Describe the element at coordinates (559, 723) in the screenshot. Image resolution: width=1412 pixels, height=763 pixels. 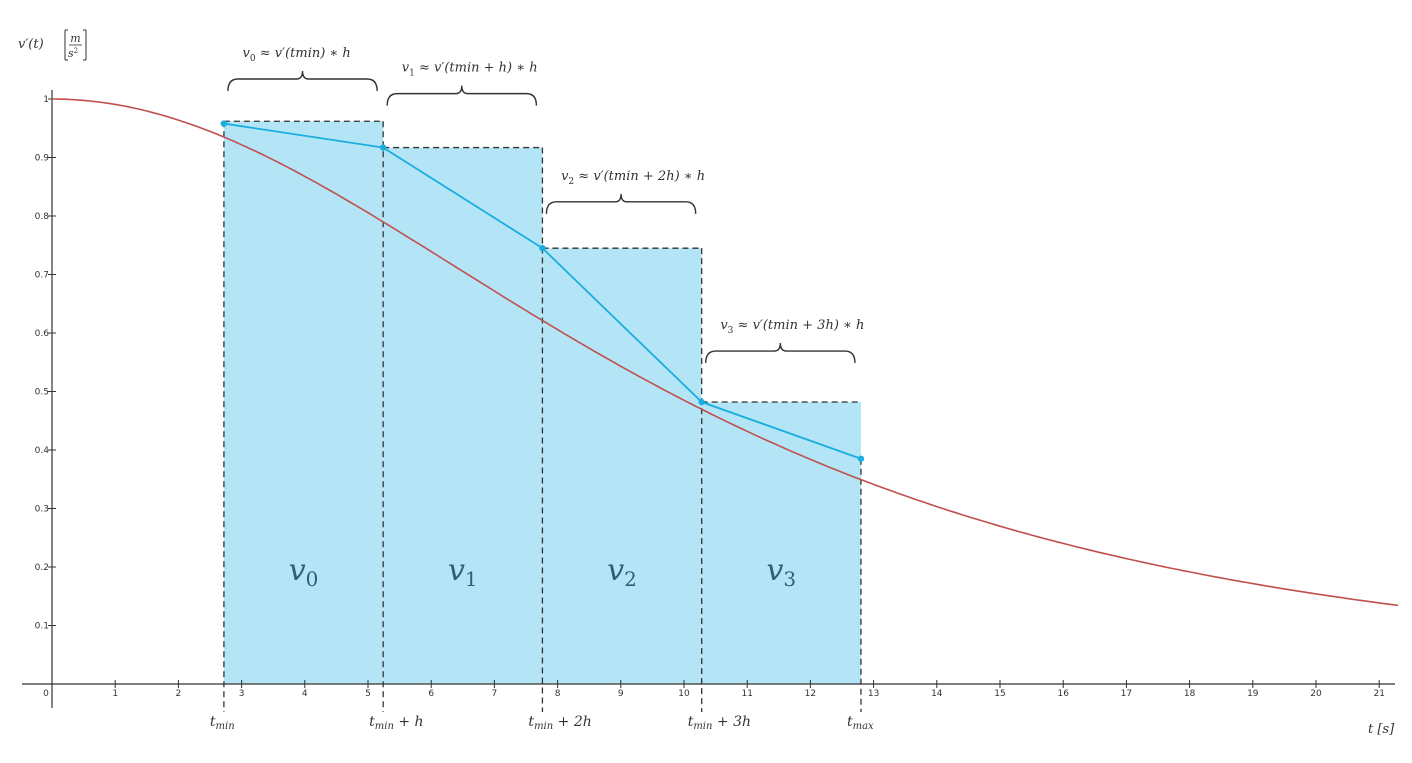
I see `x-mark-label-2: tmin + 2h` at that location.